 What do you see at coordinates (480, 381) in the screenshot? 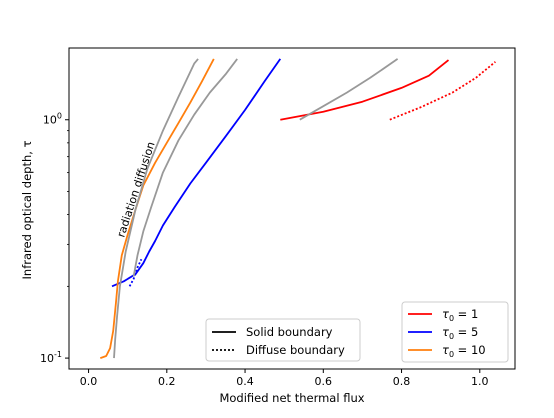
I see `x-tick-label: 1.0` at bounding box center [480, 381].